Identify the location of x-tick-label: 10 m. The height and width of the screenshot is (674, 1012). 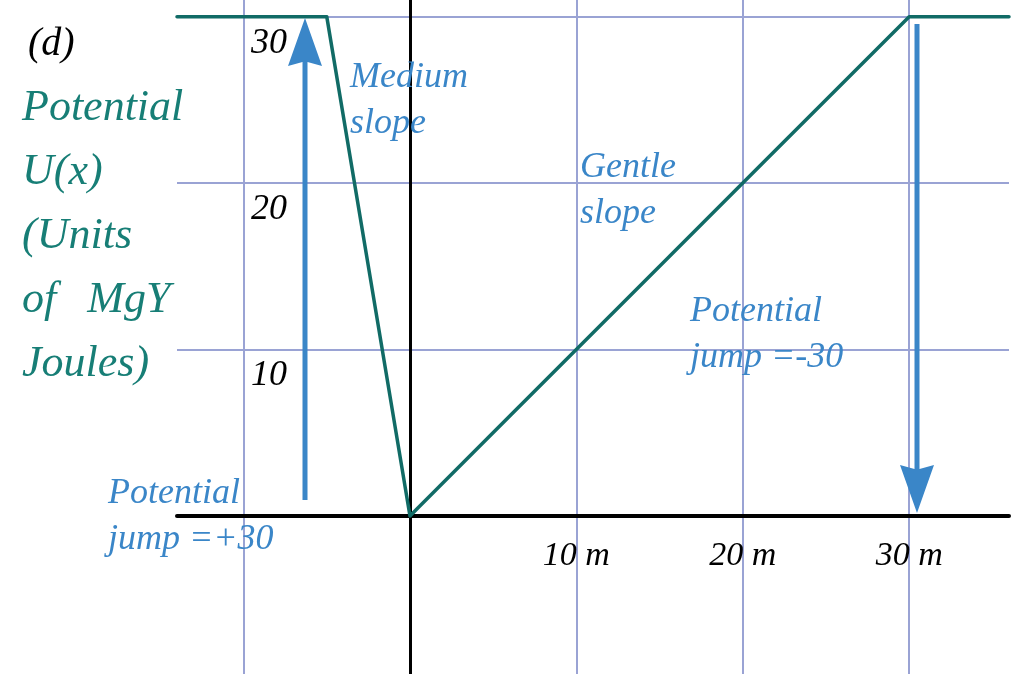
(576, 553).